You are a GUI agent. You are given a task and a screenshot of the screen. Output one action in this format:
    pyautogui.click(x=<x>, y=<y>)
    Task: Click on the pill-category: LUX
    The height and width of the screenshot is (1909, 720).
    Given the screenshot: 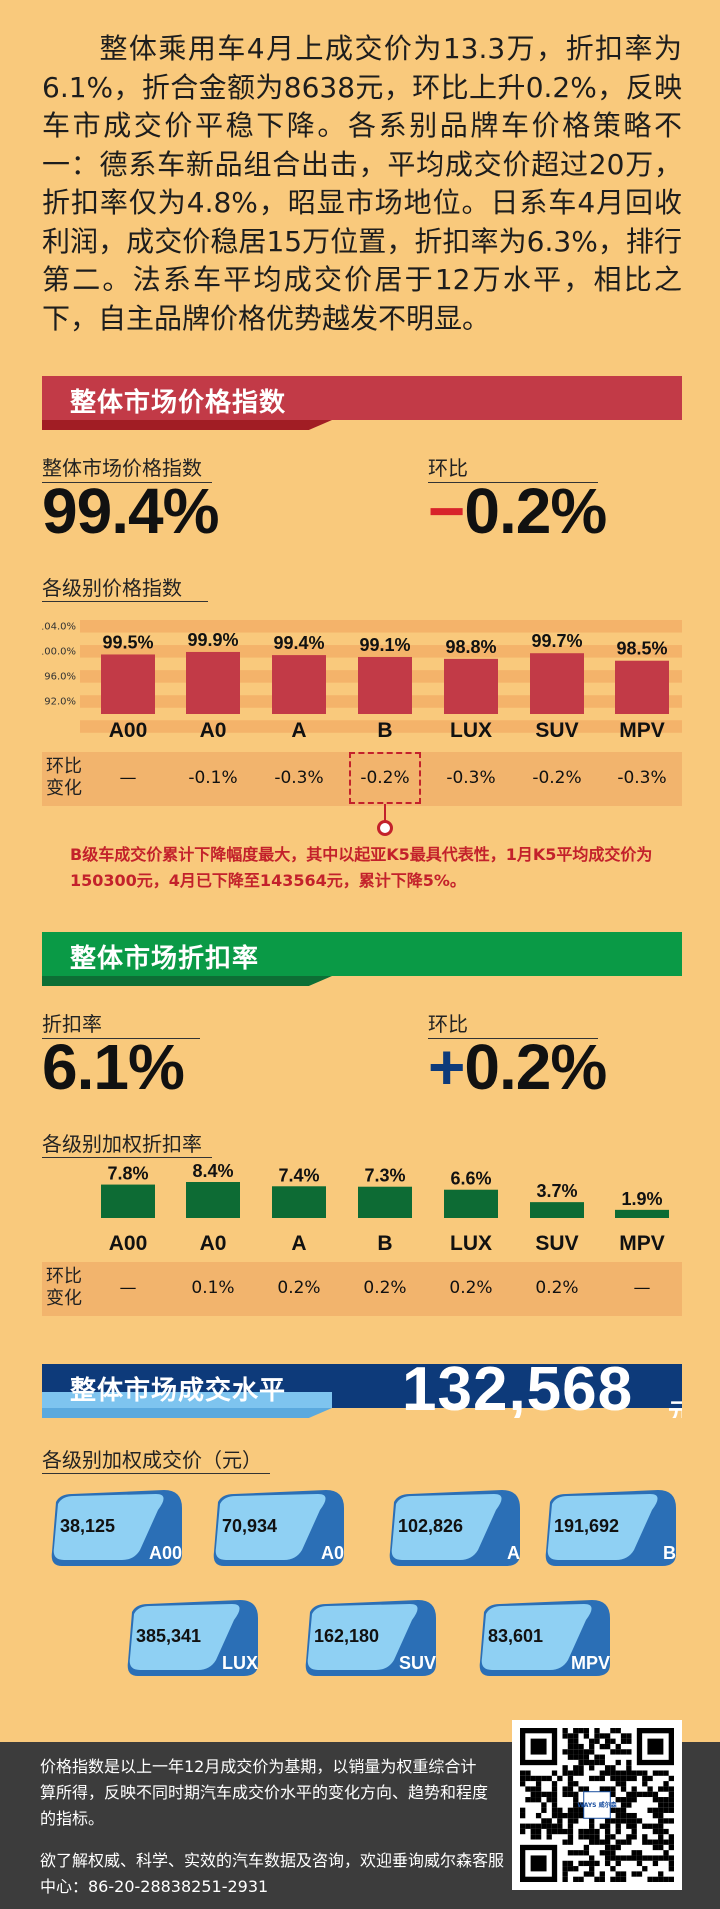 What is the action you would take?
    pyautogui.click(x=240, y=1663)
    